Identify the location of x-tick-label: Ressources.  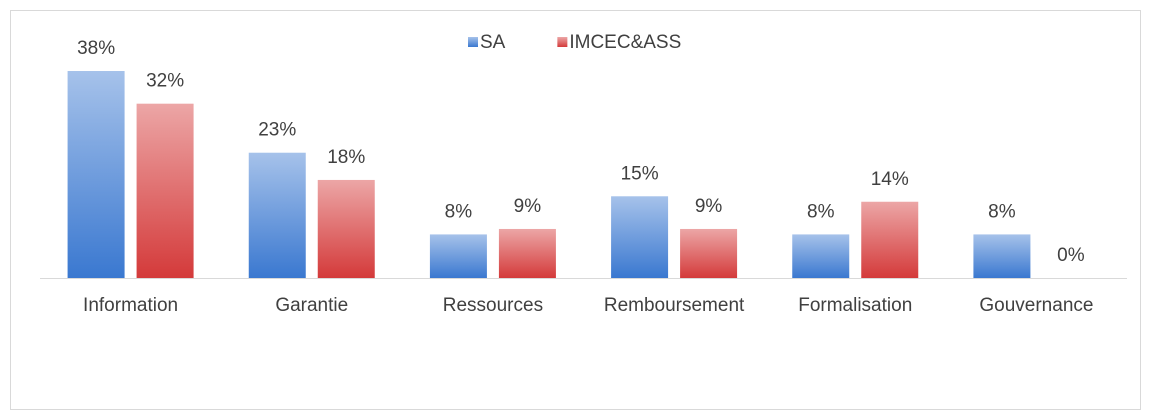
(493, 305).